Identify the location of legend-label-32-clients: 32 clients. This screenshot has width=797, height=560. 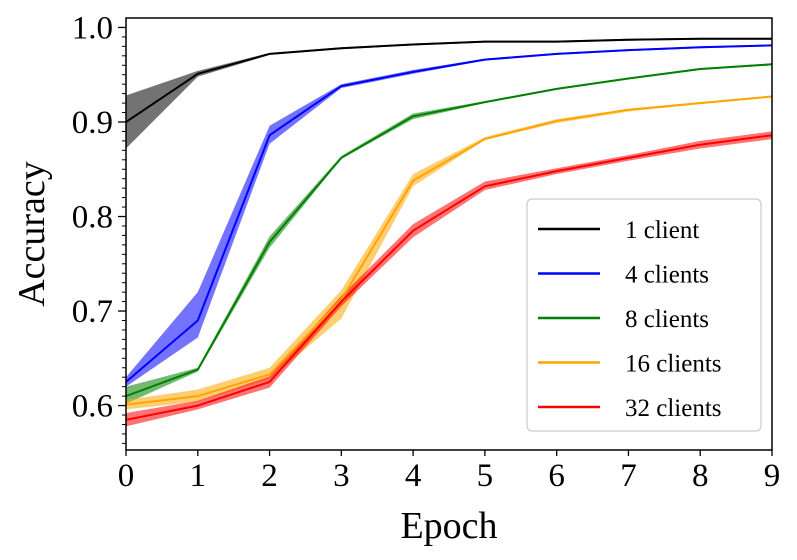
(673, 408).